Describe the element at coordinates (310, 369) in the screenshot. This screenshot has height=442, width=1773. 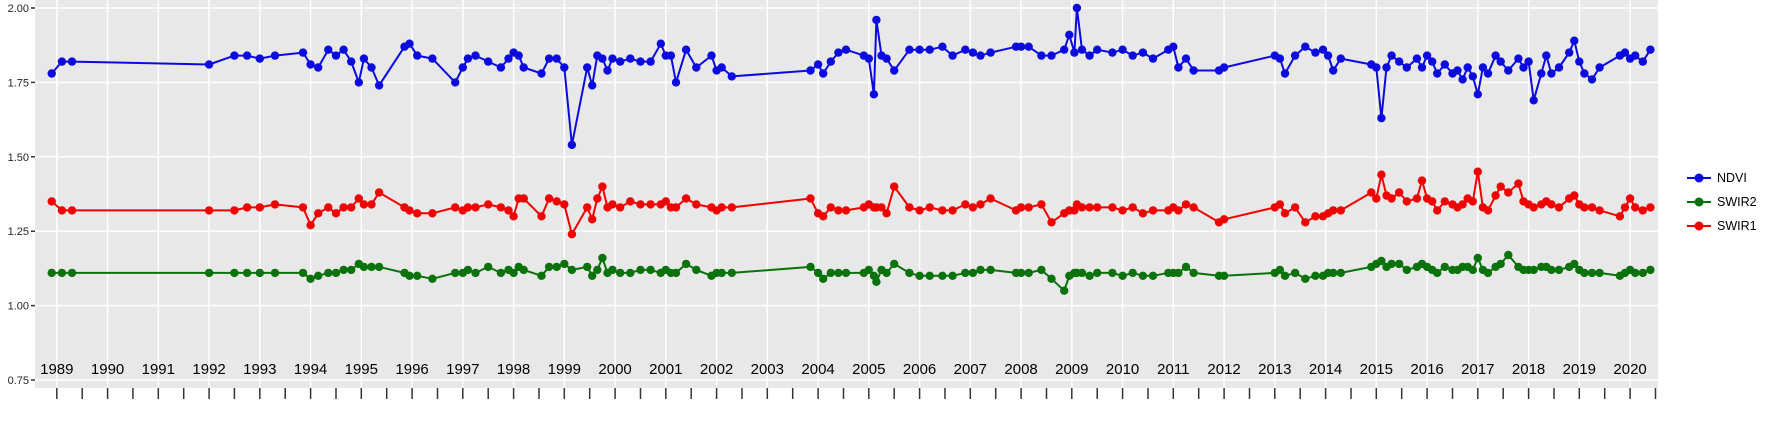
I see `x-tick-label: 1994` at that location.